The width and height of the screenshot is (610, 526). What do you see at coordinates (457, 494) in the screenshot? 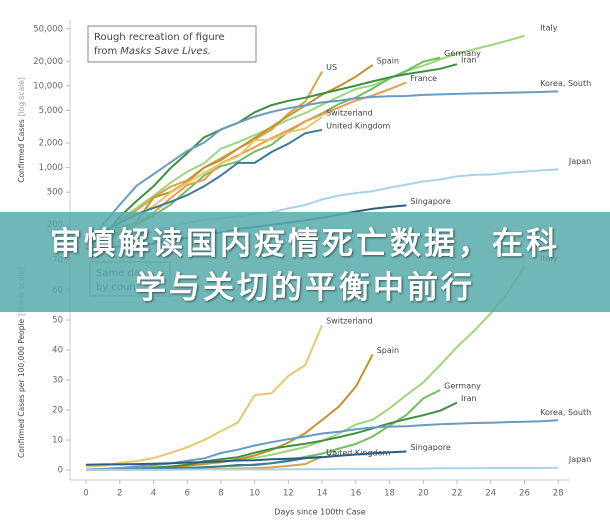
I see `x-tick-label: 22` at bounding box center [457, 494].